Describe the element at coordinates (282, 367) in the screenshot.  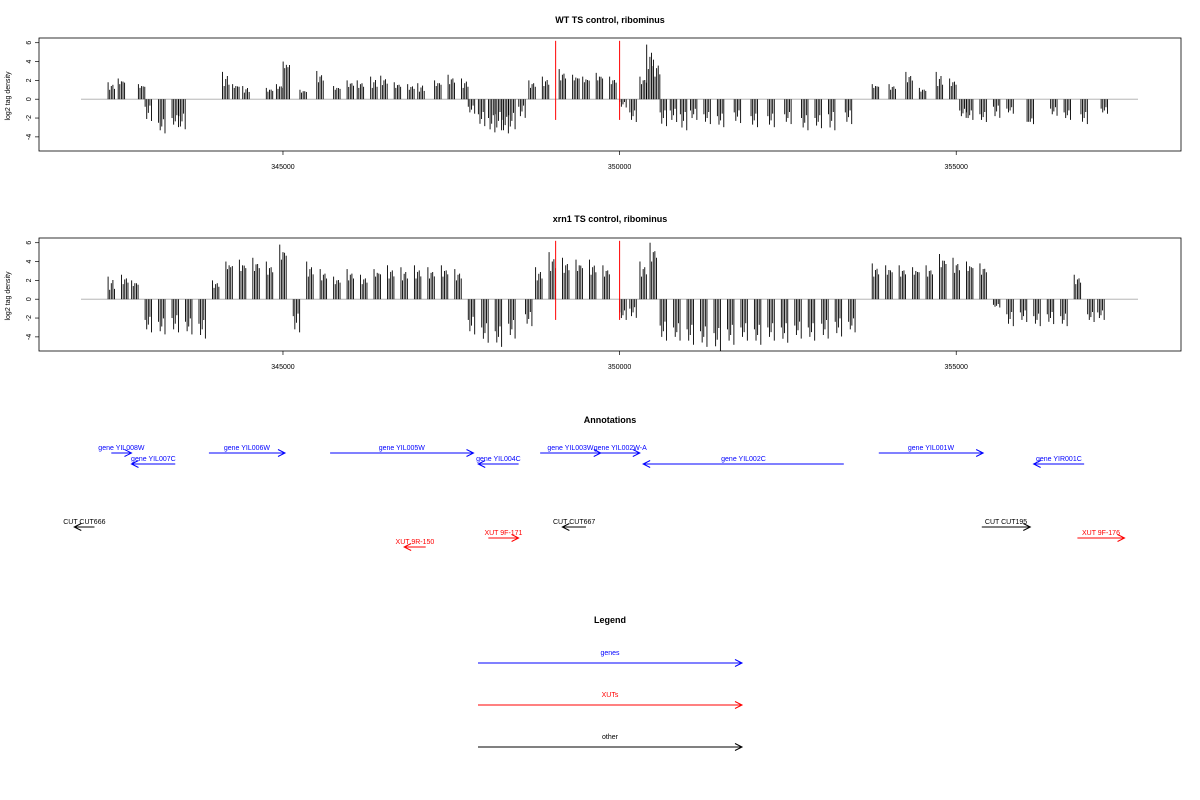
I see `xrn1-x-tick-label: 345000` at that location.